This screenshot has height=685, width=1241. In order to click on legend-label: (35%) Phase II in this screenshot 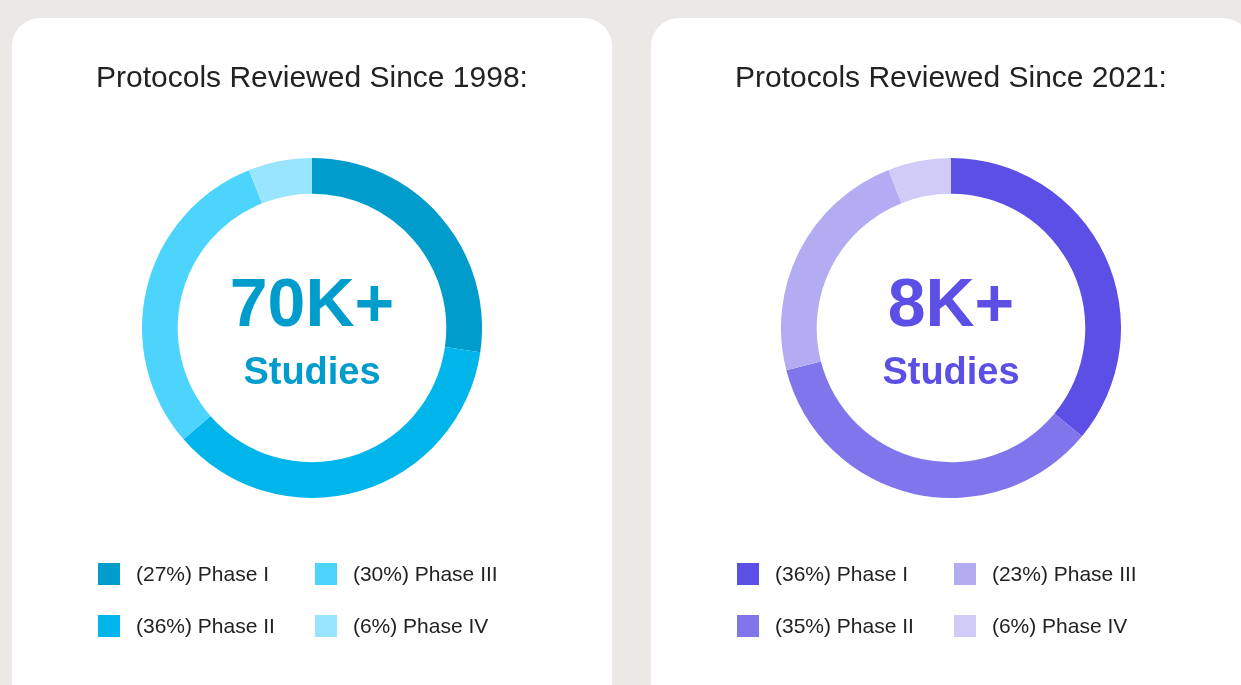, I will do `click(844, 626)`.